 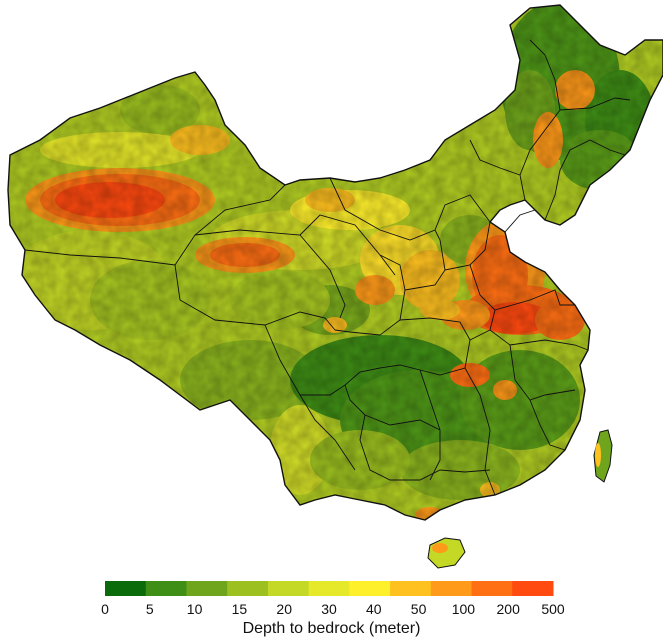 What do you see at coordinates (195, 609) in the screenshot?
I see `legend-tick-label: 10` at bounding box center [195, 609].